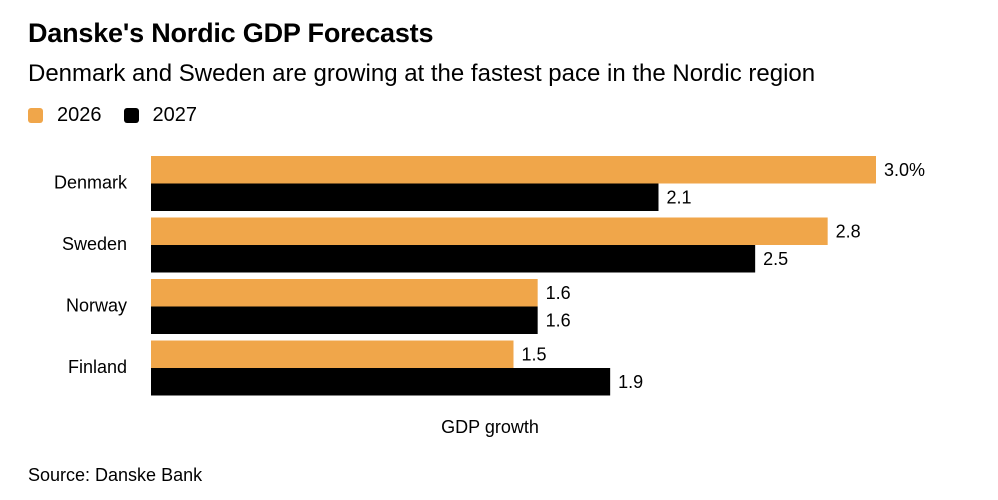 The width and height of the screenshot is (998, 500). I want to click on category-label: Norway, so click(96, 306).